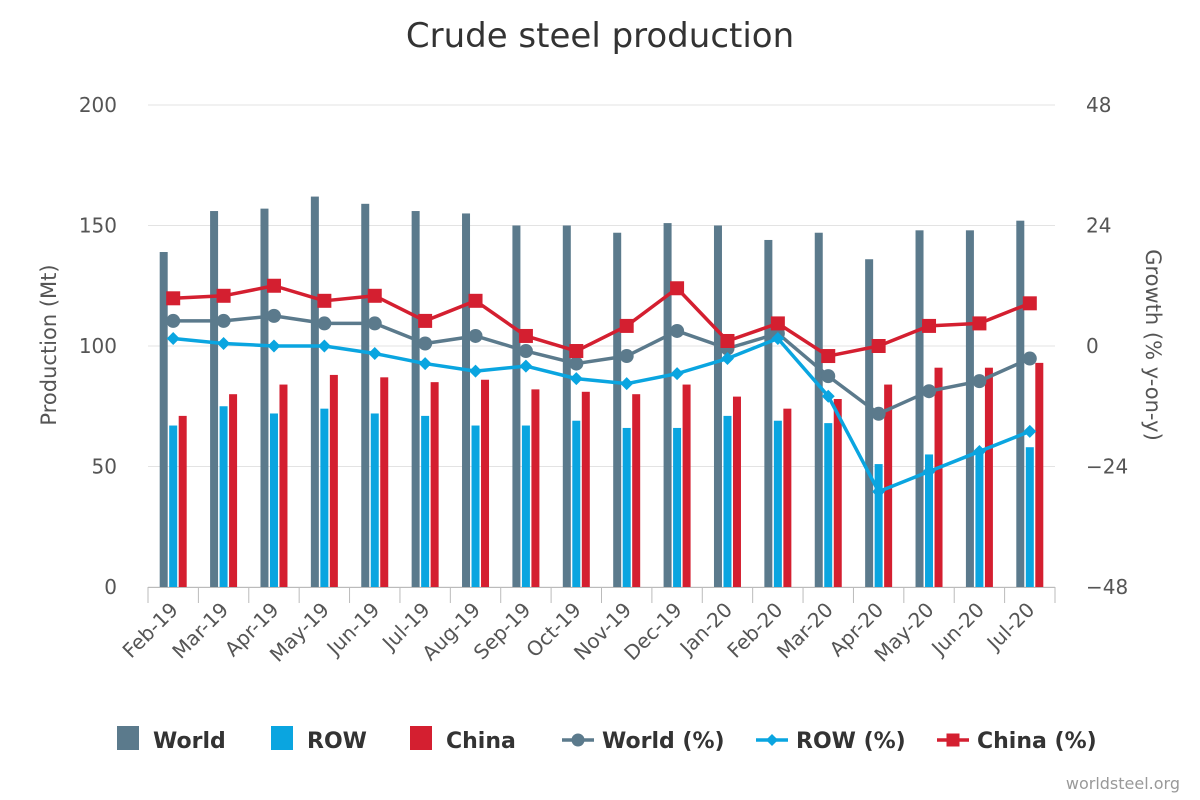 This screenshot has width=1200, height=800. What do you see at coordinates (337, 741) in the screenshot?
I see `legend-label: ROW` at bounding box center [337, 741].